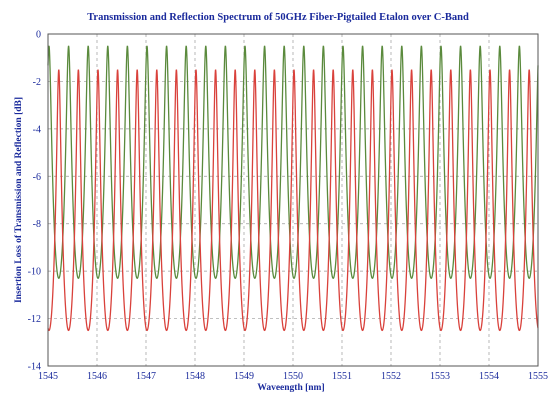 Image resolution: width=552 pixels, height=394 pixels. Describe the element at coordinates (48, 376) in the screenshot. I see `x-tick-label: 1545` at that location.